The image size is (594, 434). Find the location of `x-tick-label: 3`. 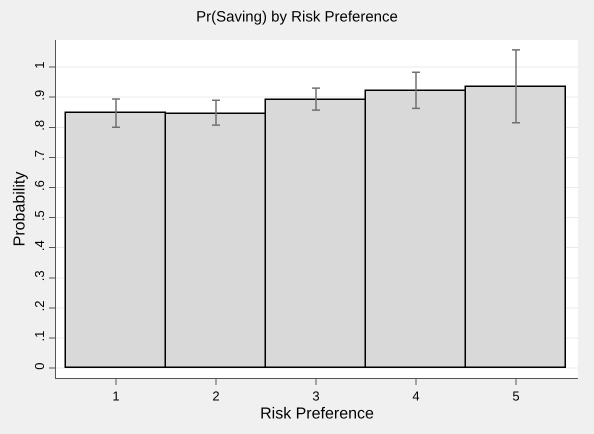

x-tick-label: 3 is located at coordinates (316, 396).